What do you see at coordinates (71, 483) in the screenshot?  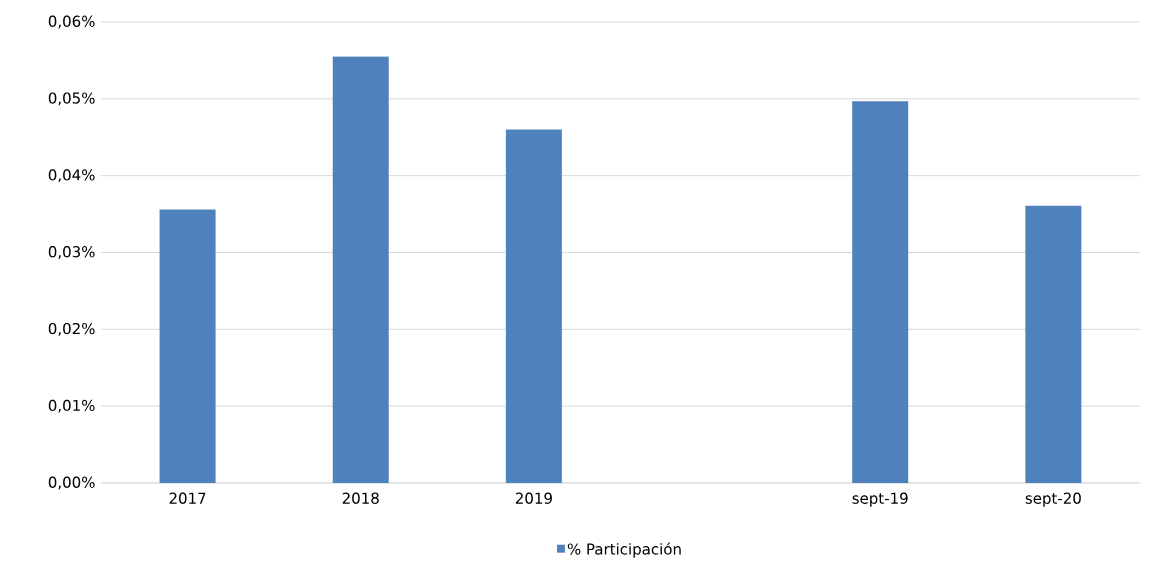 I see `y-tick-label: 0,00%` at bounding box center [71, 483].